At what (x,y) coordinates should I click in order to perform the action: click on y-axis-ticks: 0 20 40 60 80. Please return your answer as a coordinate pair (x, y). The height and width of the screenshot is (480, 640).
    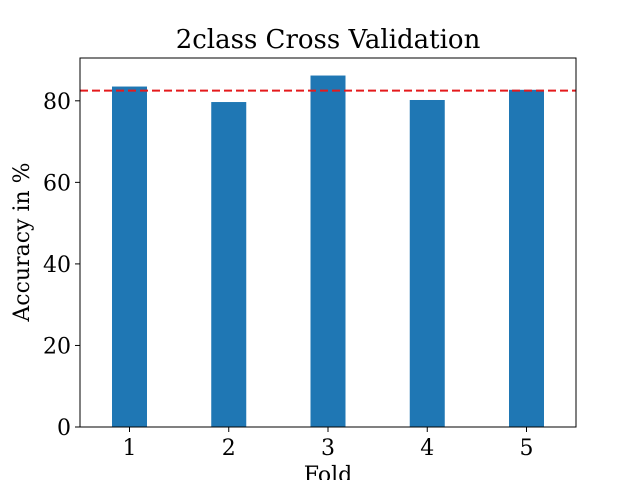
    Looking at the image, I should click on (61, 265).